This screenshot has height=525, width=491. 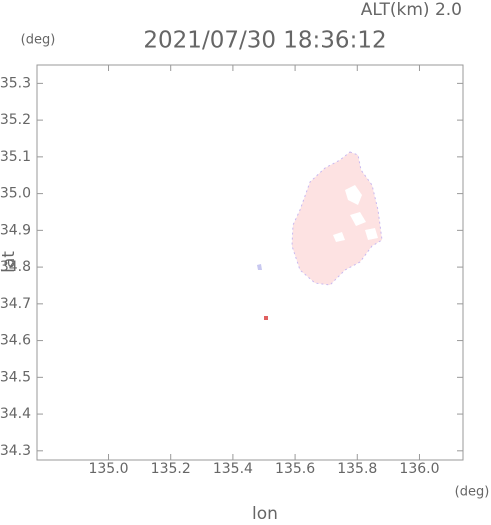 I want to click on y-tick-label: 34.3, so click(x=15, y=451).